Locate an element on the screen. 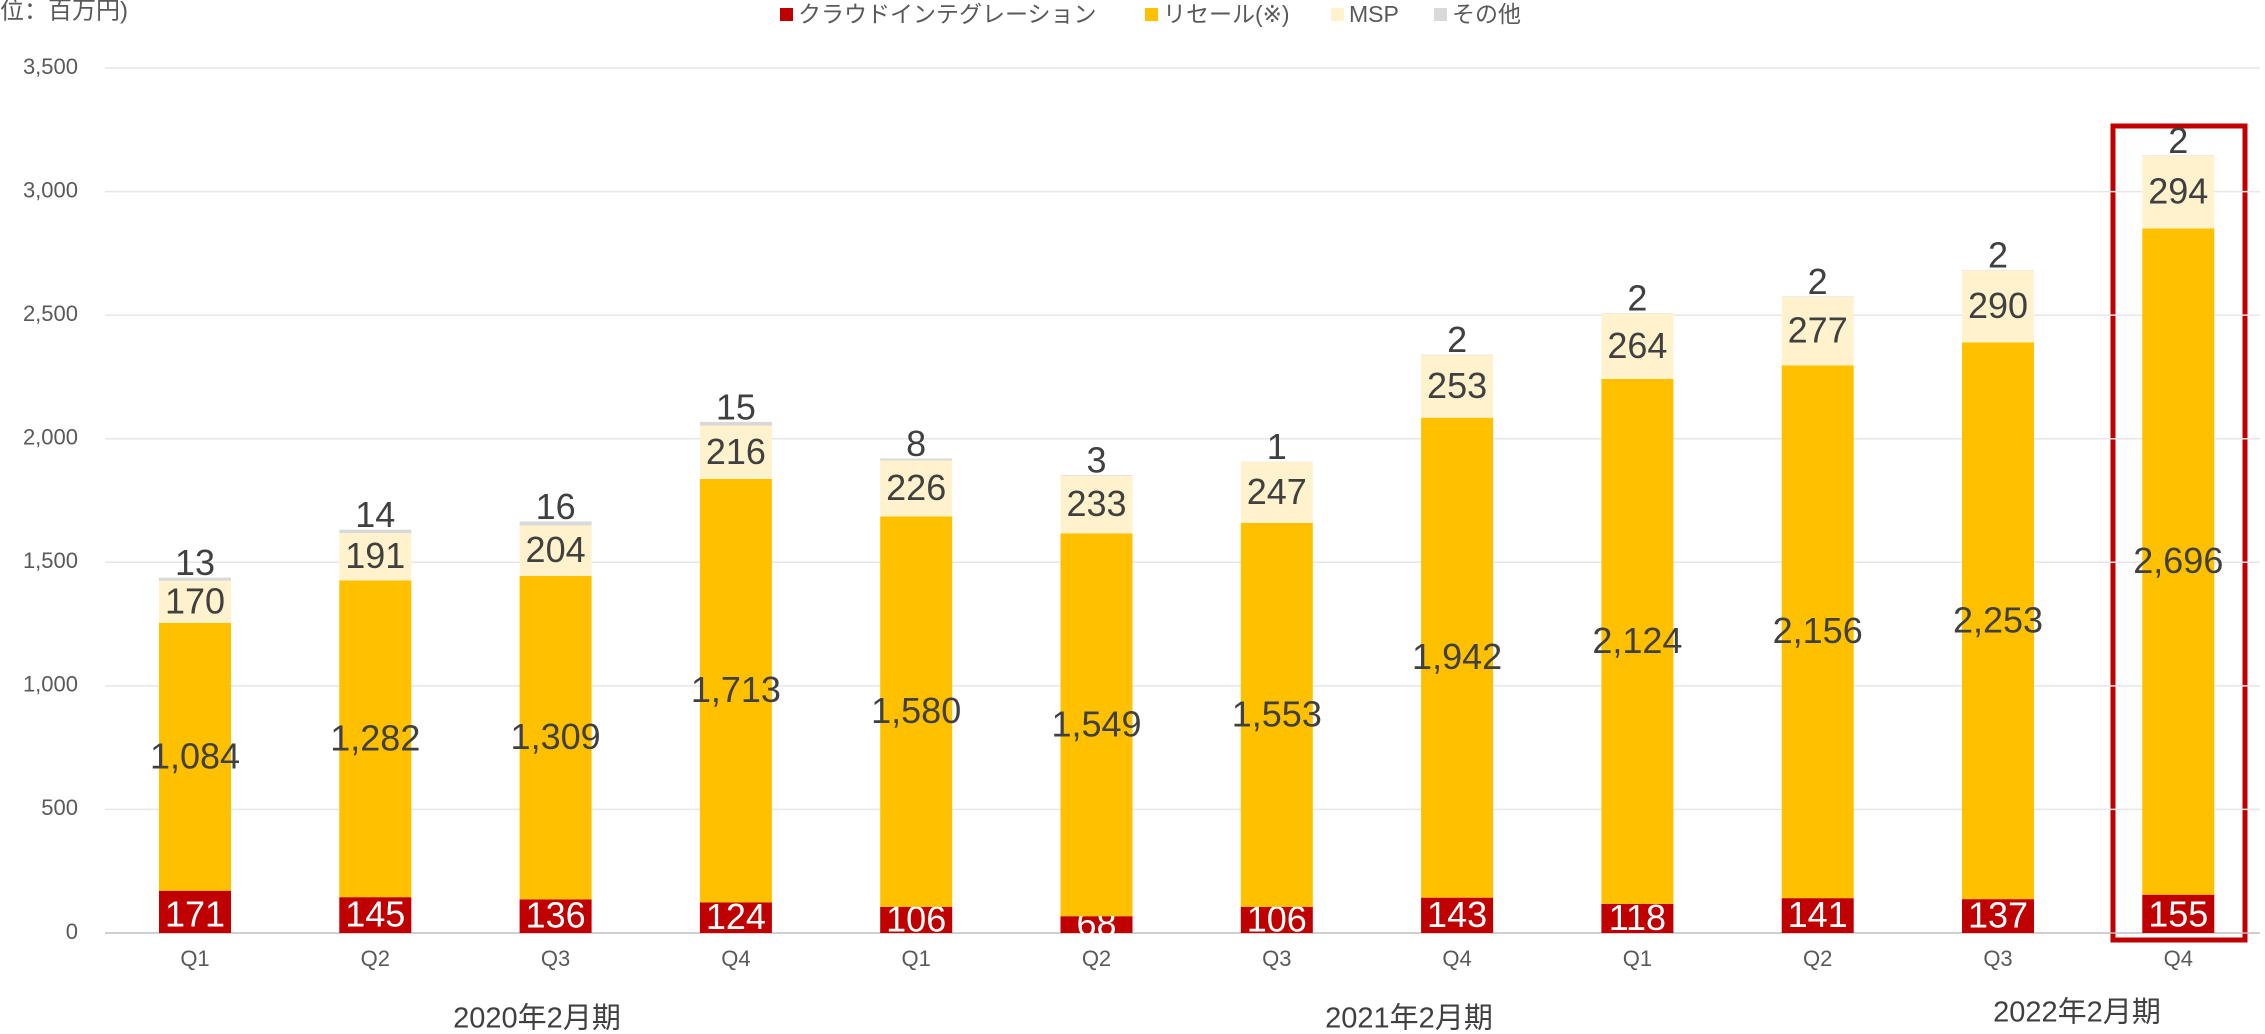 This screenshot has width=2265, height=1034. data-label: 277 is located at coordinates (1818, 330).